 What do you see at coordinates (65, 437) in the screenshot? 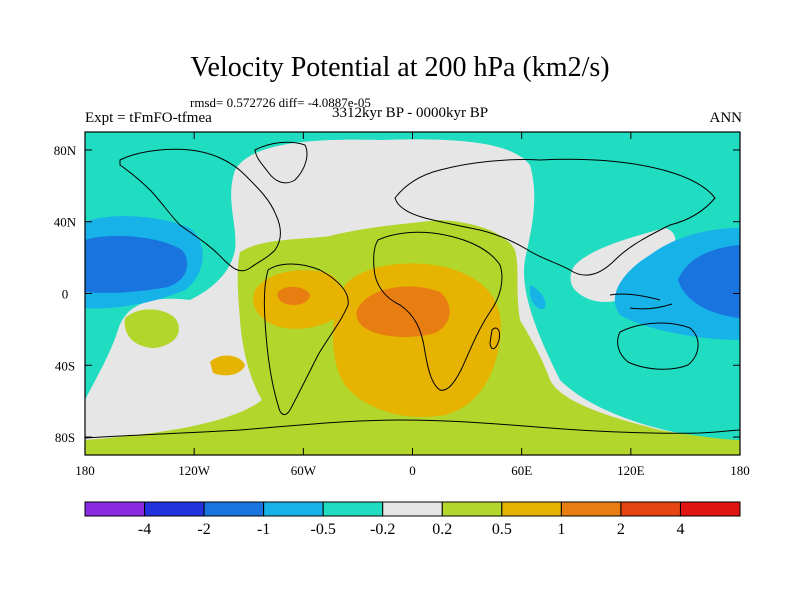
I see `y-tick-label: 80S` at bounding box center [65, 437].